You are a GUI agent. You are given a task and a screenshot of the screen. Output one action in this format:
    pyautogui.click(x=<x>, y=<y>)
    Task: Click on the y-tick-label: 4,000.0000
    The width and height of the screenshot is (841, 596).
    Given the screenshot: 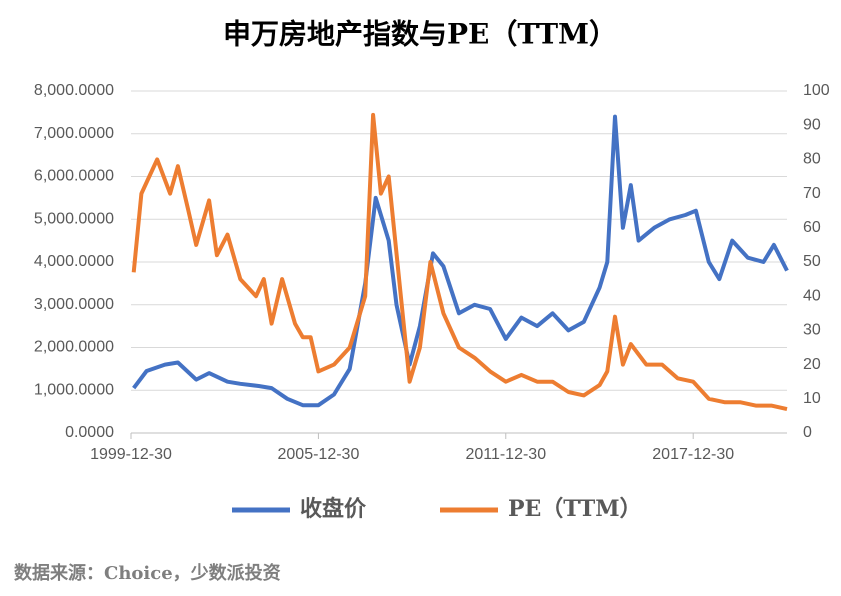 What is the action you would take?
    pyautogui.click(x=74, y=261)
    